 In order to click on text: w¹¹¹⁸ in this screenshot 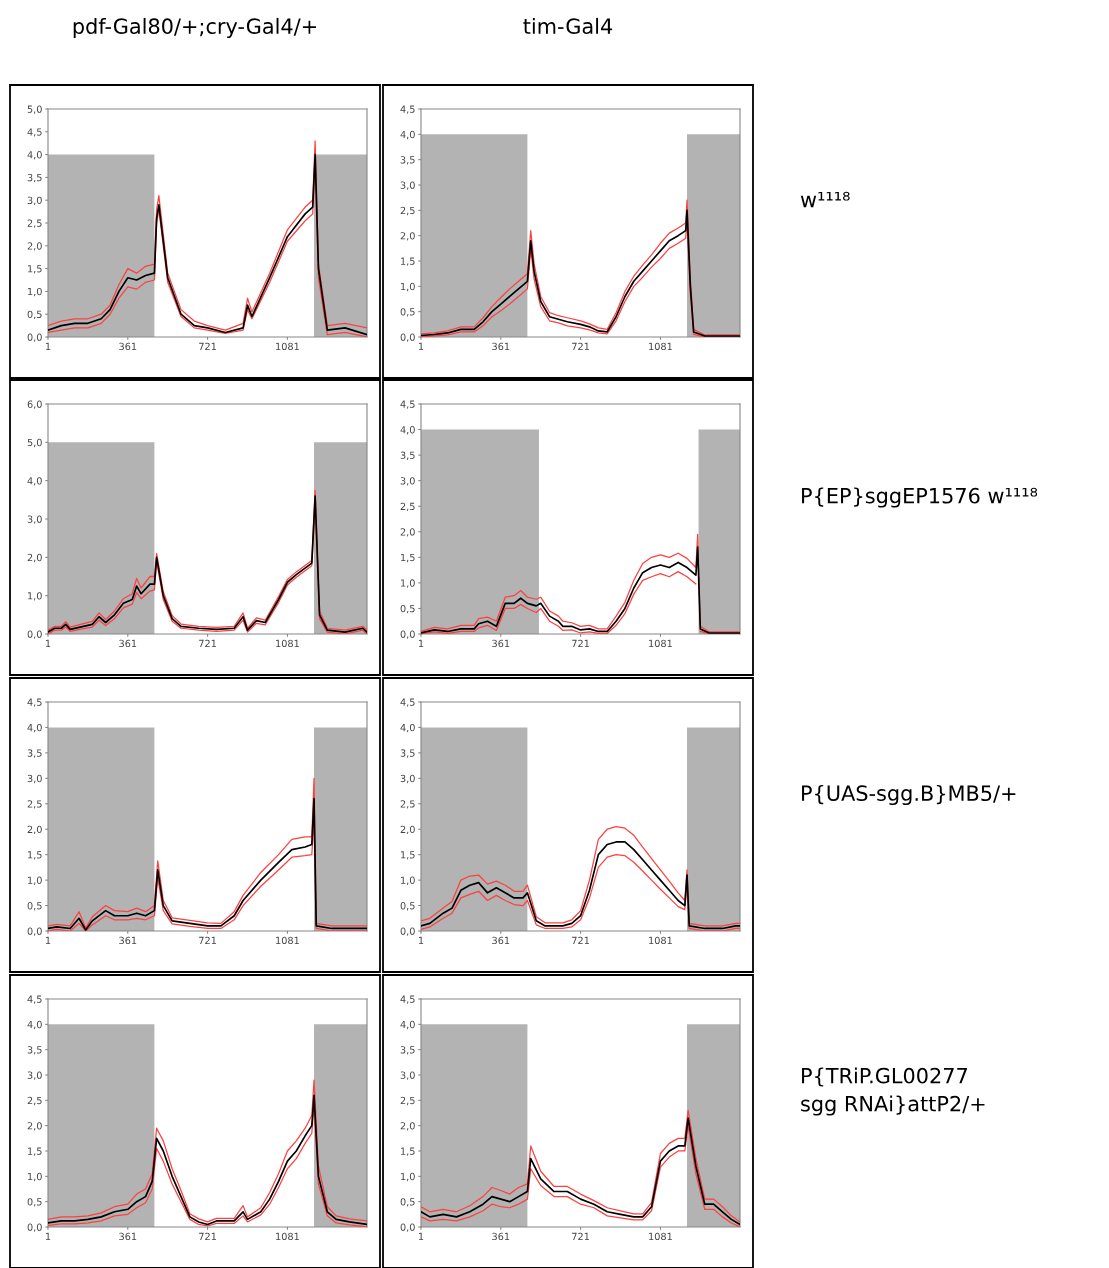, I will do `click(825, 199)`.